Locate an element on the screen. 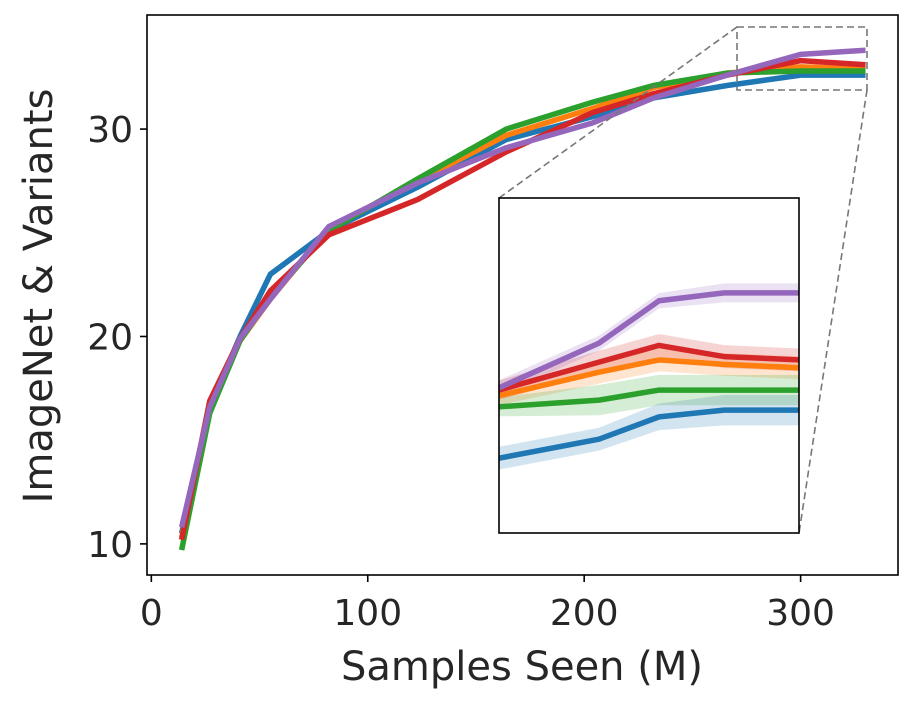 The height and width of the screenshot is (707, 914). inset-band-red is located at coordinates (649, 367).